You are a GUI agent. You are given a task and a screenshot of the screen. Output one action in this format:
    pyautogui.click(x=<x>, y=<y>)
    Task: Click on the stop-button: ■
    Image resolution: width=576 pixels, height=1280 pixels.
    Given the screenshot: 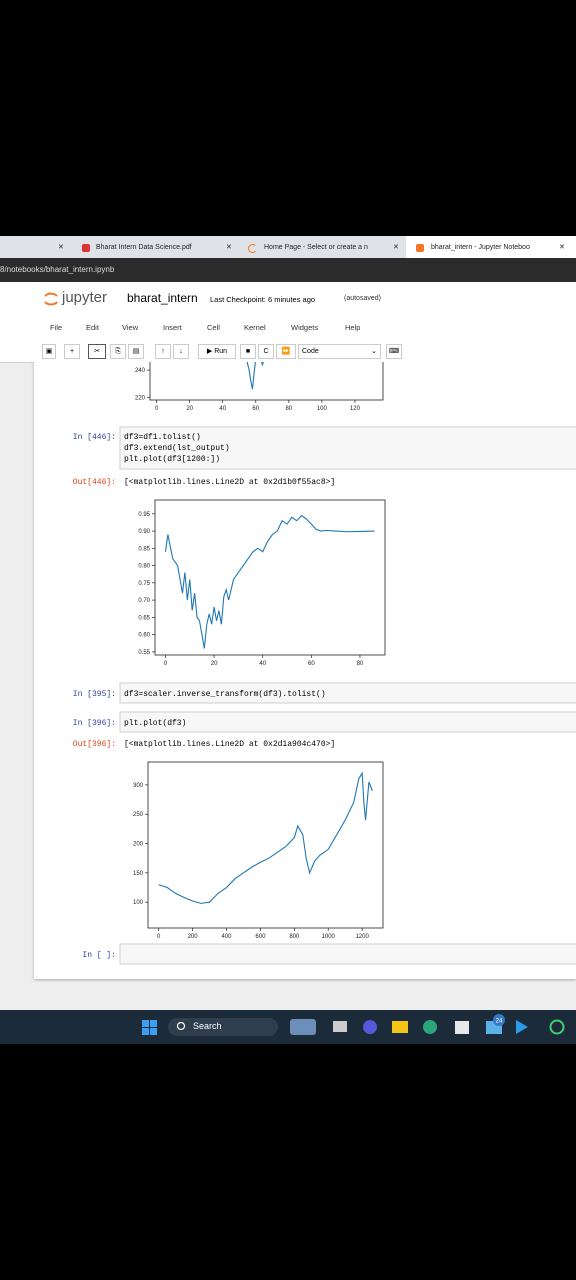 What is the action you would take?
    pyautogui.click(x=248, y=351)
    